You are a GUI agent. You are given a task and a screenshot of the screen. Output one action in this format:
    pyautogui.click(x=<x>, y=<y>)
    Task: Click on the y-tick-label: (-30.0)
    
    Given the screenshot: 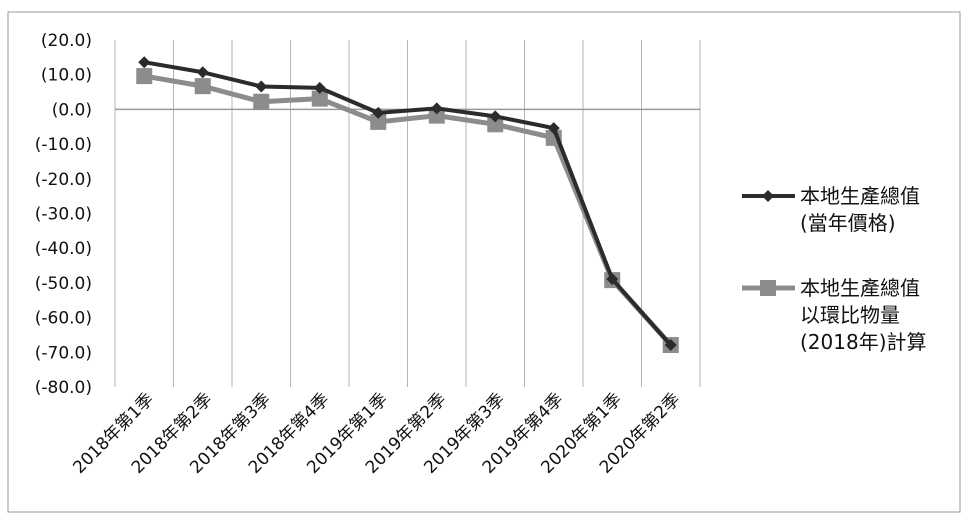 What is the action you would take?
    pyautogui.click(x=63, y=215)
    